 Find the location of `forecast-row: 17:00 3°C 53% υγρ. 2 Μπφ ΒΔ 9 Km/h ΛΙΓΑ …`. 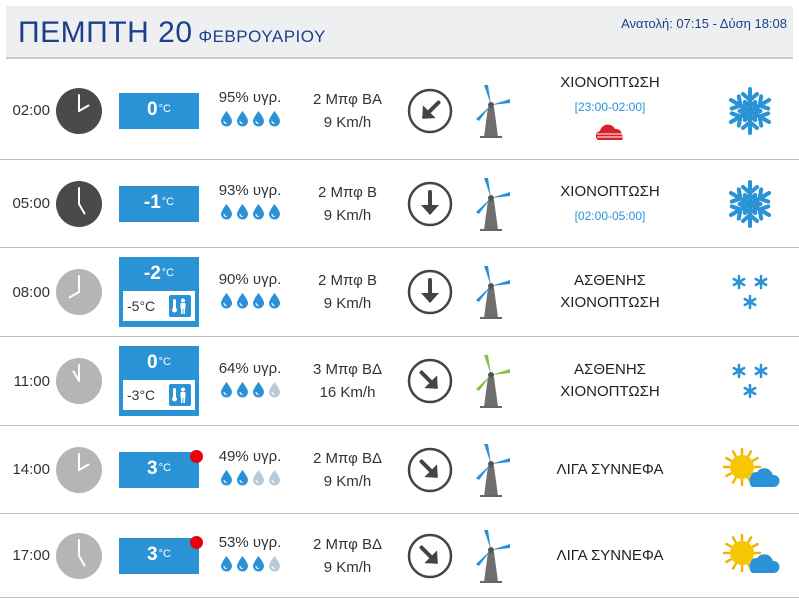

forecast-row: 17:00 3°C 53% υγρ. 2 Μπφ ΒΔ 9 Km/h ΛΙΓΑ … is located at coordinates (399, 556).